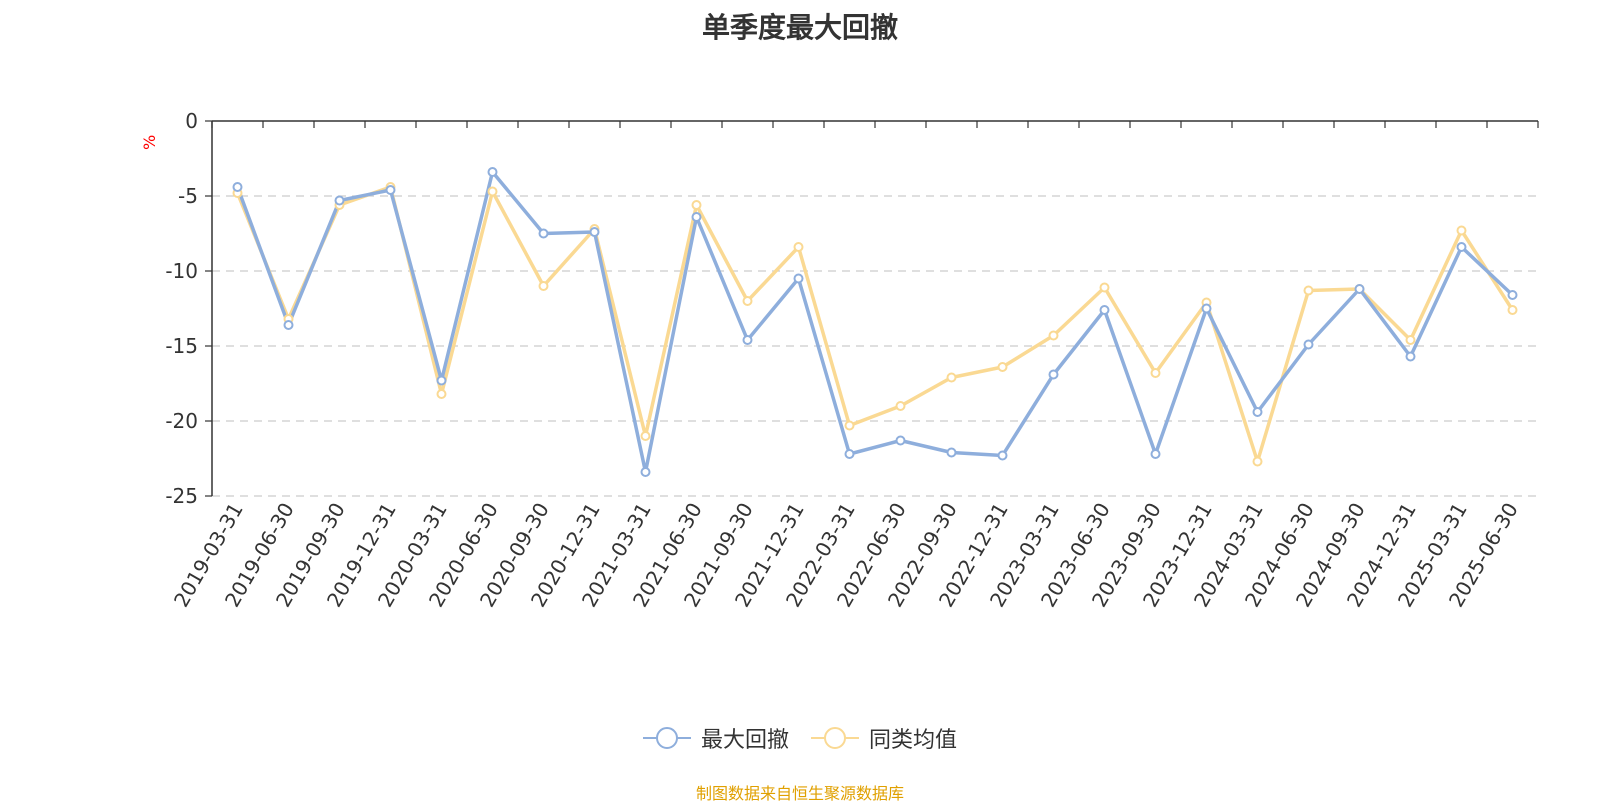  Describe the element at coordinates (181, 346) in the screenshot. I see `y-tick-label: -15` at that location.